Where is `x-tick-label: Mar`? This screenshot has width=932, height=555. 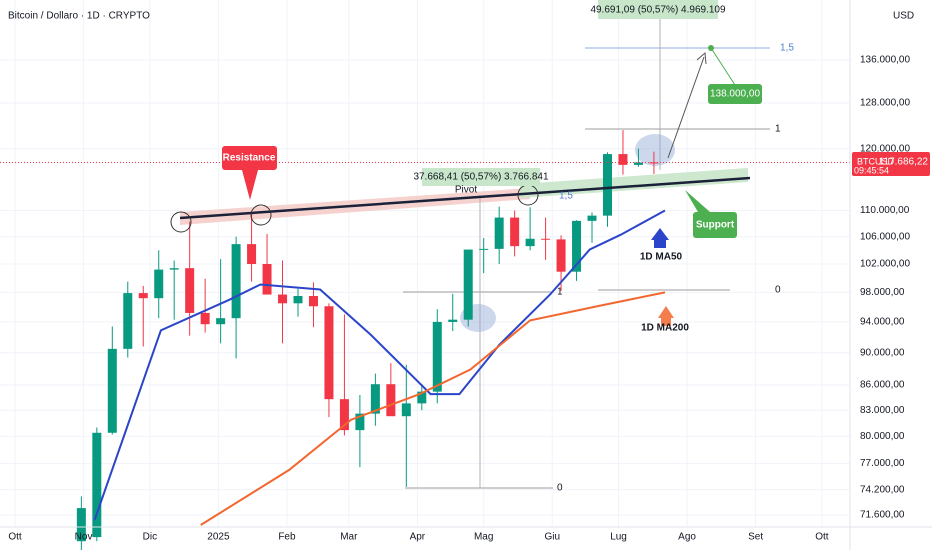 x-tick-label: Mar is located at coordinates (349, 537).